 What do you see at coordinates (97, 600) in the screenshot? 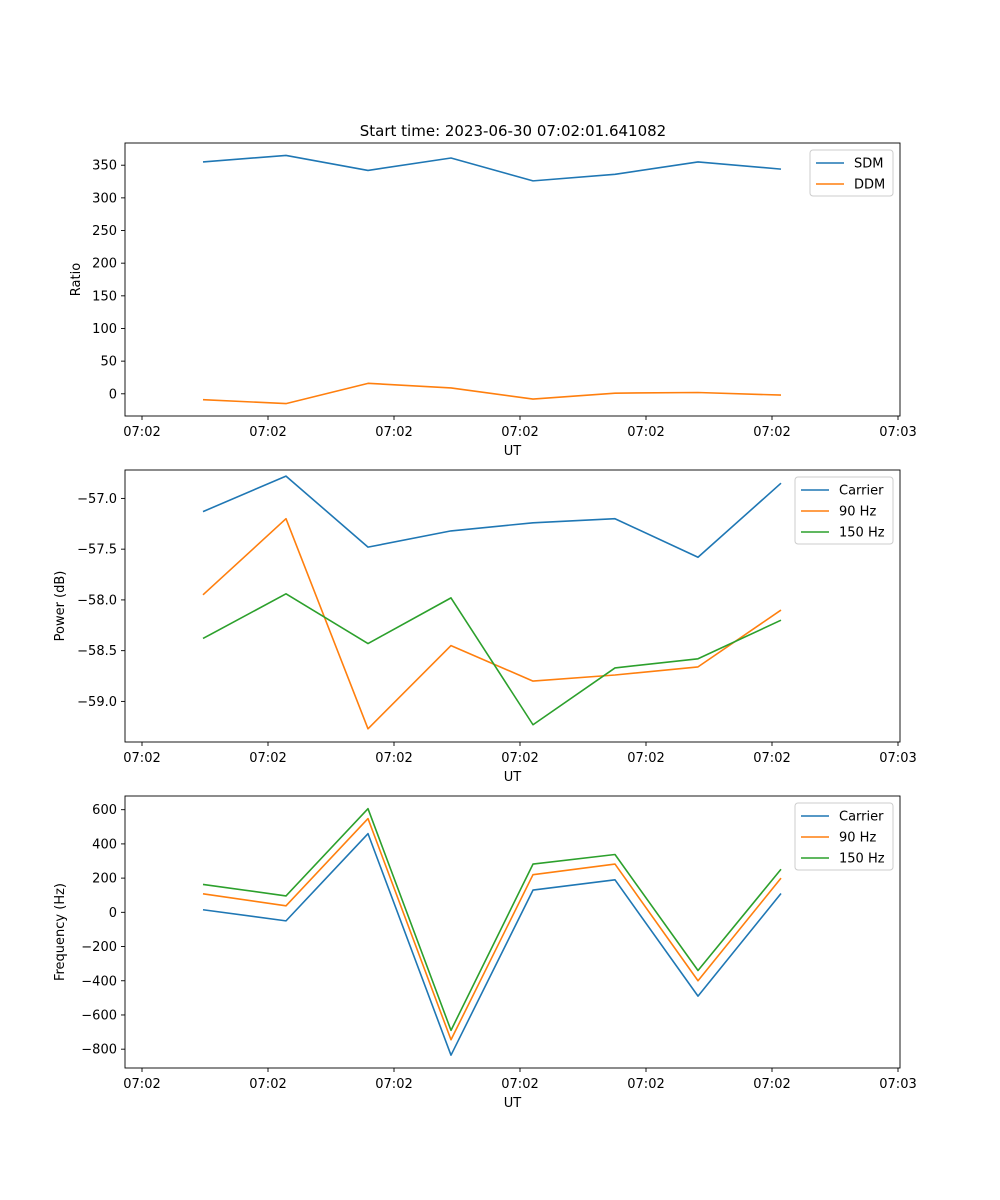
I see `y-tick-label-2-2: −58.0` at bounding box center [97, 600].